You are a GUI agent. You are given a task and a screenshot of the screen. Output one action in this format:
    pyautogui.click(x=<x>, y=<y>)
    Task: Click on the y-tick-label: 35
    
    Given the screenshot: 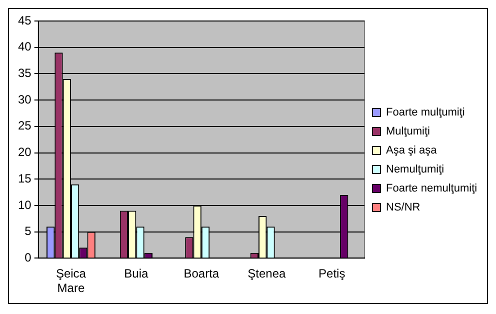 What is the action you would take?
    pyautogui.click(x=25, y=73)
    